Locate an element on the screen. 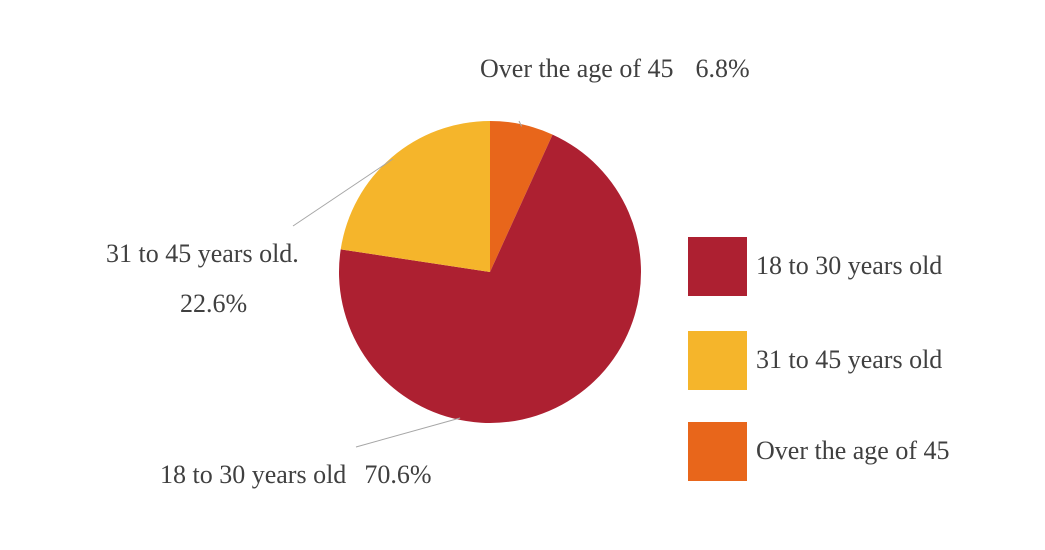 This screenshot has height=550, width=1045. legend-item-over-45: Over the age of 45 is located at coordinates (818, 451).